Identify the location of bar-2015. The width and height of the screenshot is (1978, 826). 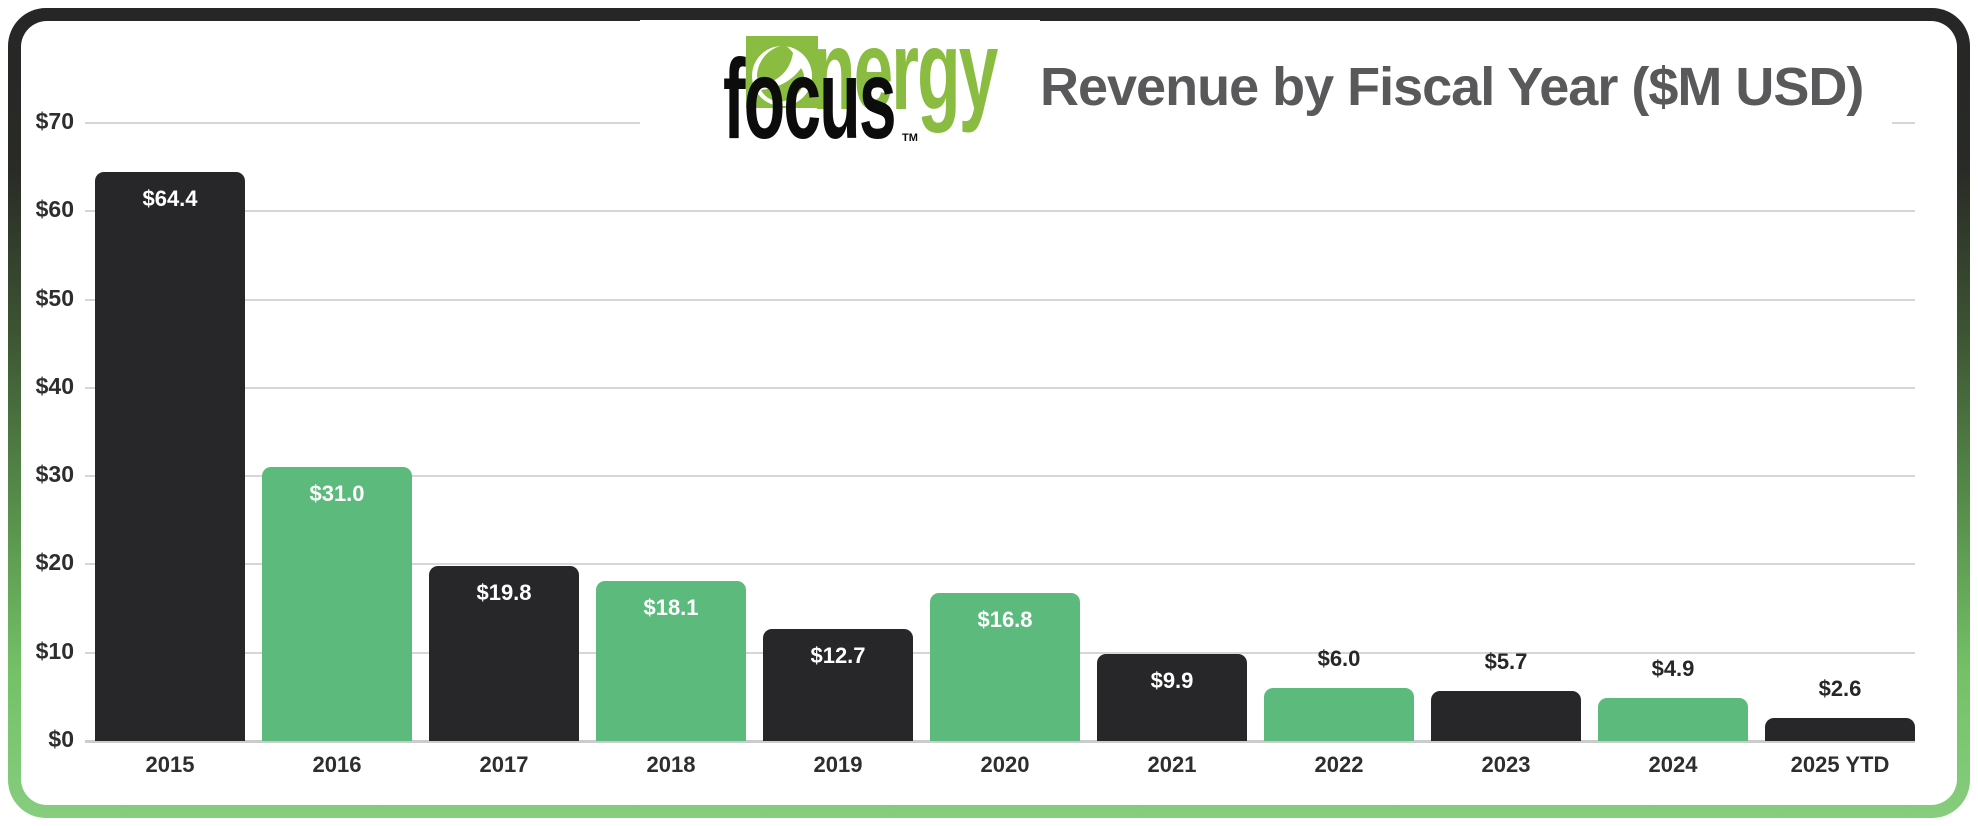
(170, 456).